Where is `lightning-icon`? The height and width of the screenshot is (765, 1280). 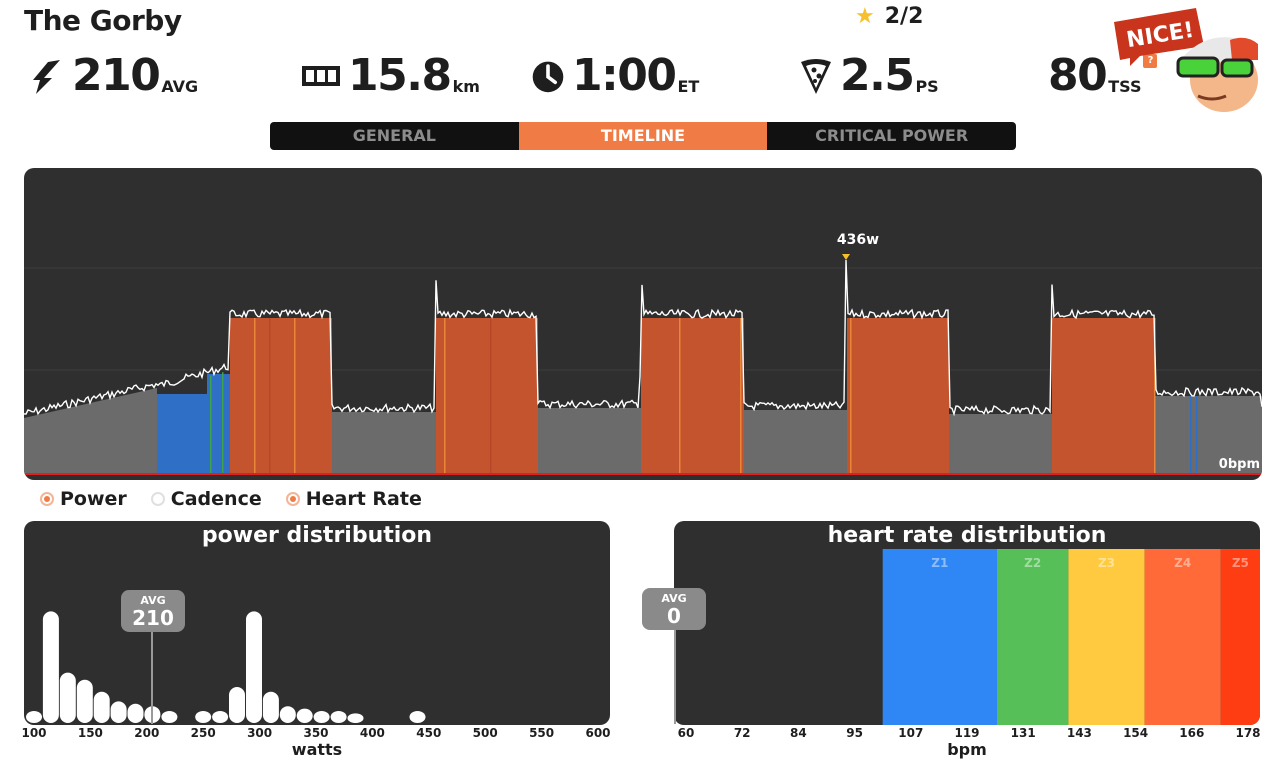 lightning-icon is located at coordinates (46, 77).